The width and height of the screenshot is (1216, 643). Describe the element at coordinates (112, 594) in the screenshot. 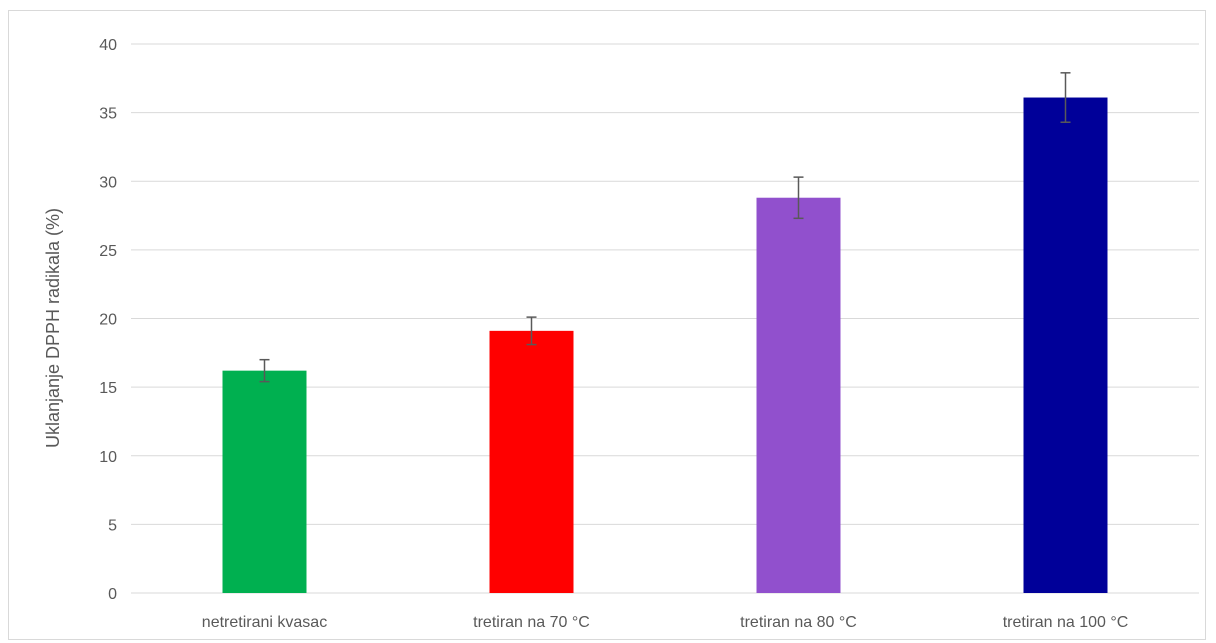

I see `y-tick-label: 0` at that location.